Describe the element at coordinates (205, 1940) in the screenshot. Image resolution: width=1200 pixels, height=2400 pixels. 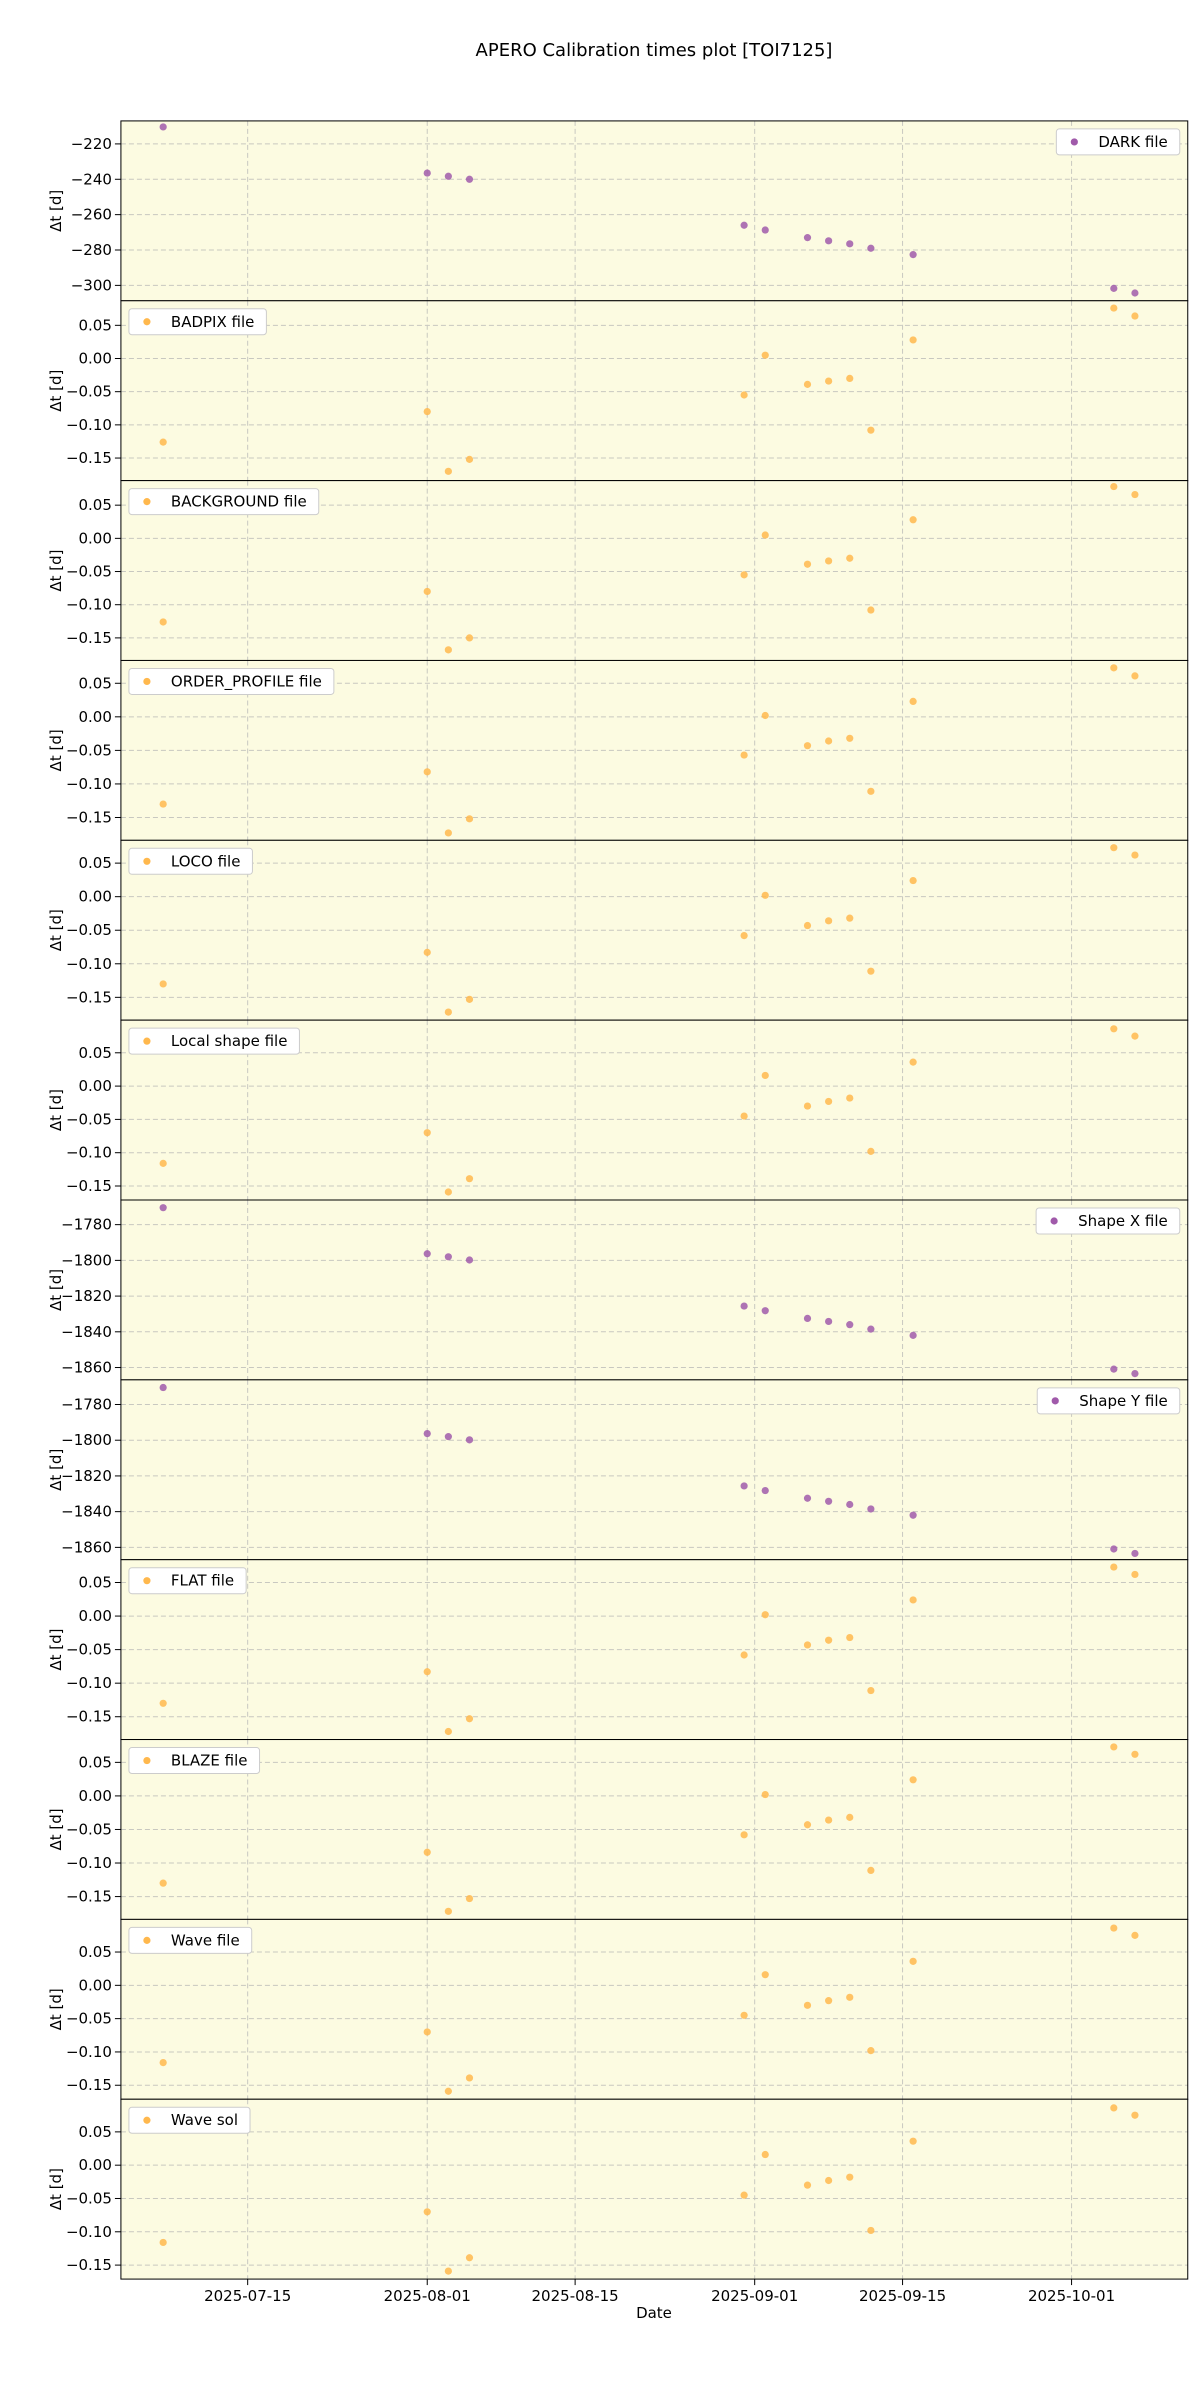
I see `legend-label: Wave file` at that location.